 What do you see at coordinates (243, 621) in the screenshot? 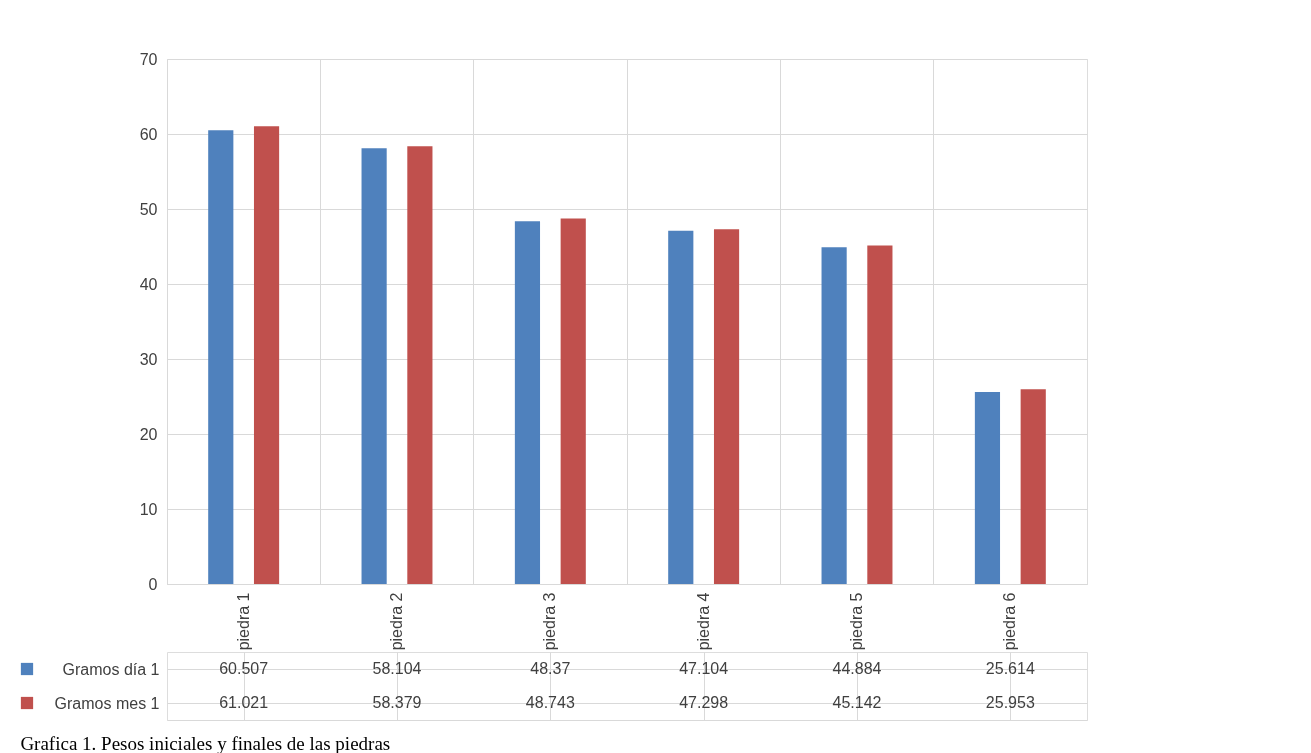
I see `x-tick-label: piedra 1` at bounding box center [243, 621].